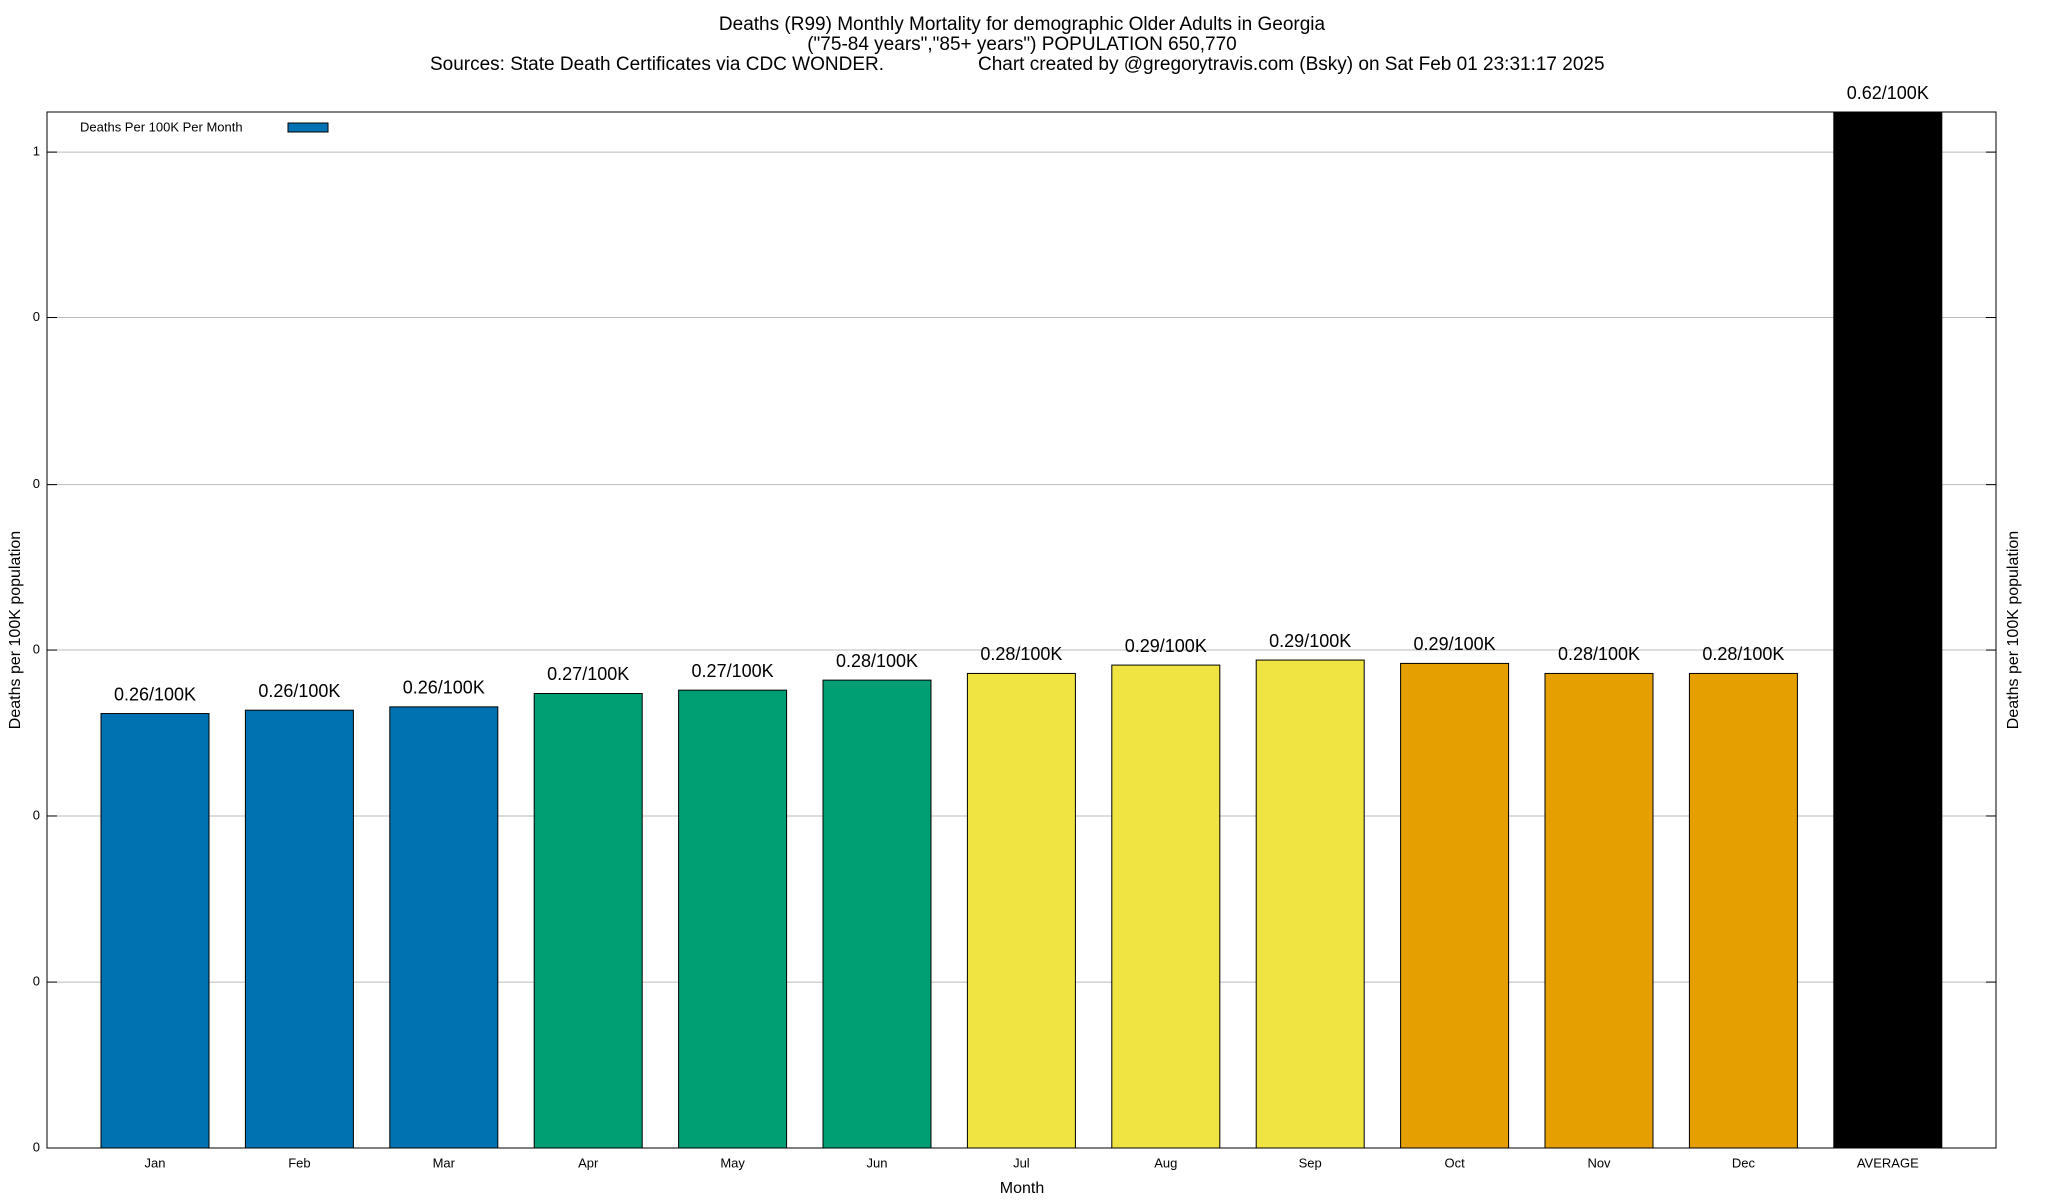  I want to click on x-tick-label: Oct, so click(1454, 1162).